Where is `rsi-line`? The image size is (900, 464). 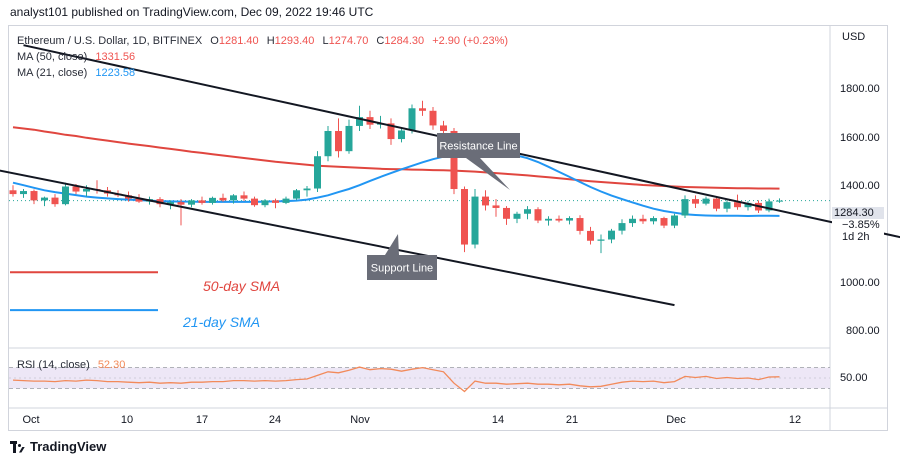
rsi-line is located at coordinates (396, 379).